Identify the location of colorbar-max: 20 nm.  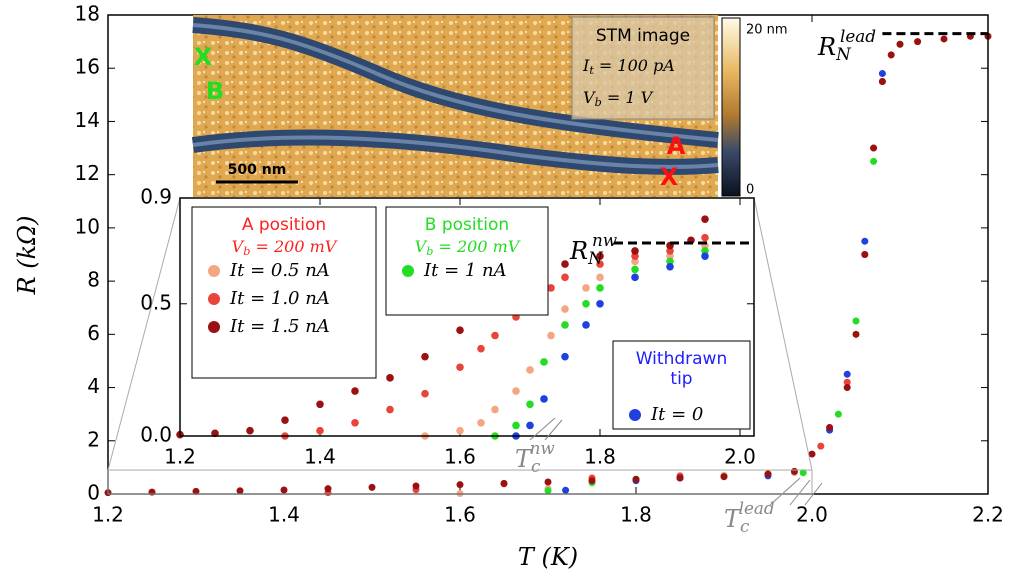
(767, 30).